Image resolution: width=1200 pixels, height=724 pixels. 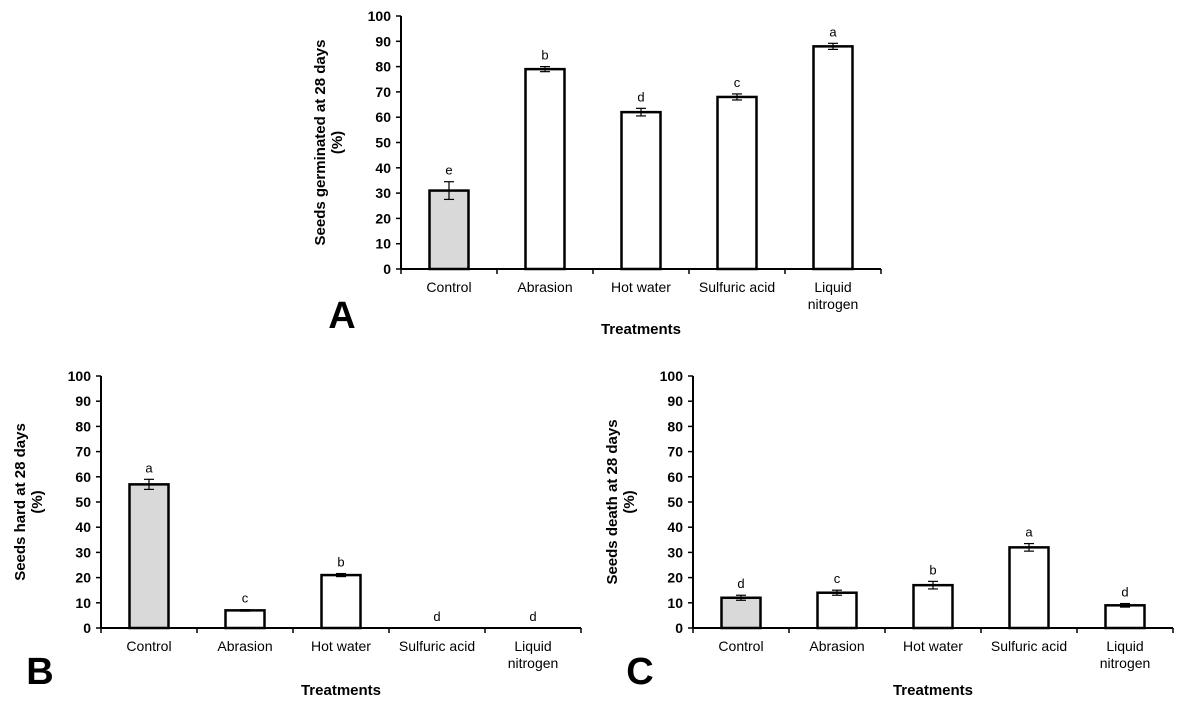 I want to click on y-axis-label: Seeds hard at 28 days, so click(x=20, y=502).